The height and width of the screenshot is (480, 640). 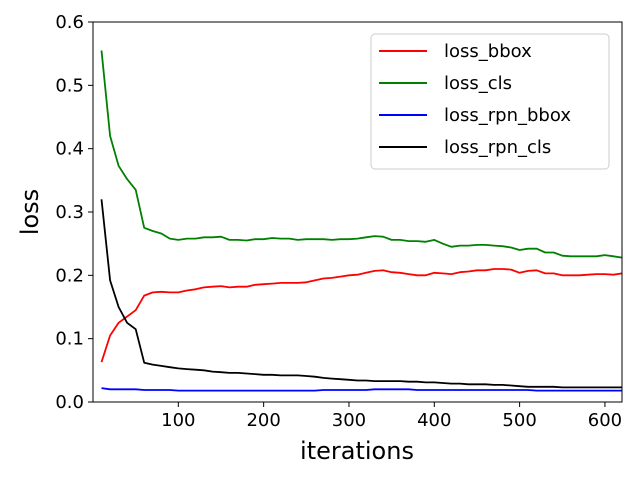 I want to click on y-axis-label: loss, so click(x=30, y=212).